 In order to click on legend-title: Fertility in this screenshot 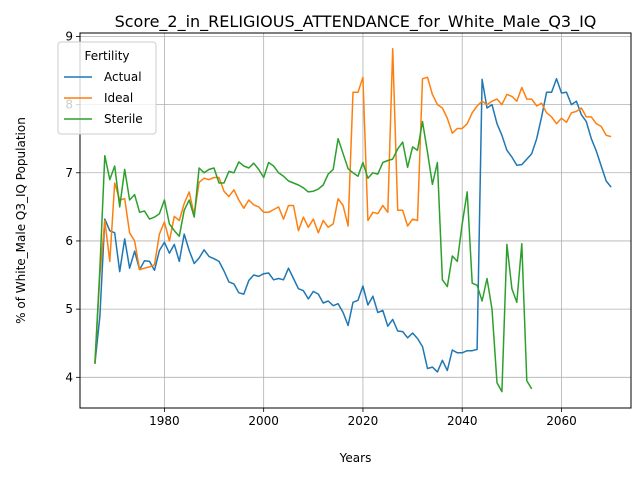, I will do `click(106, 56)`.